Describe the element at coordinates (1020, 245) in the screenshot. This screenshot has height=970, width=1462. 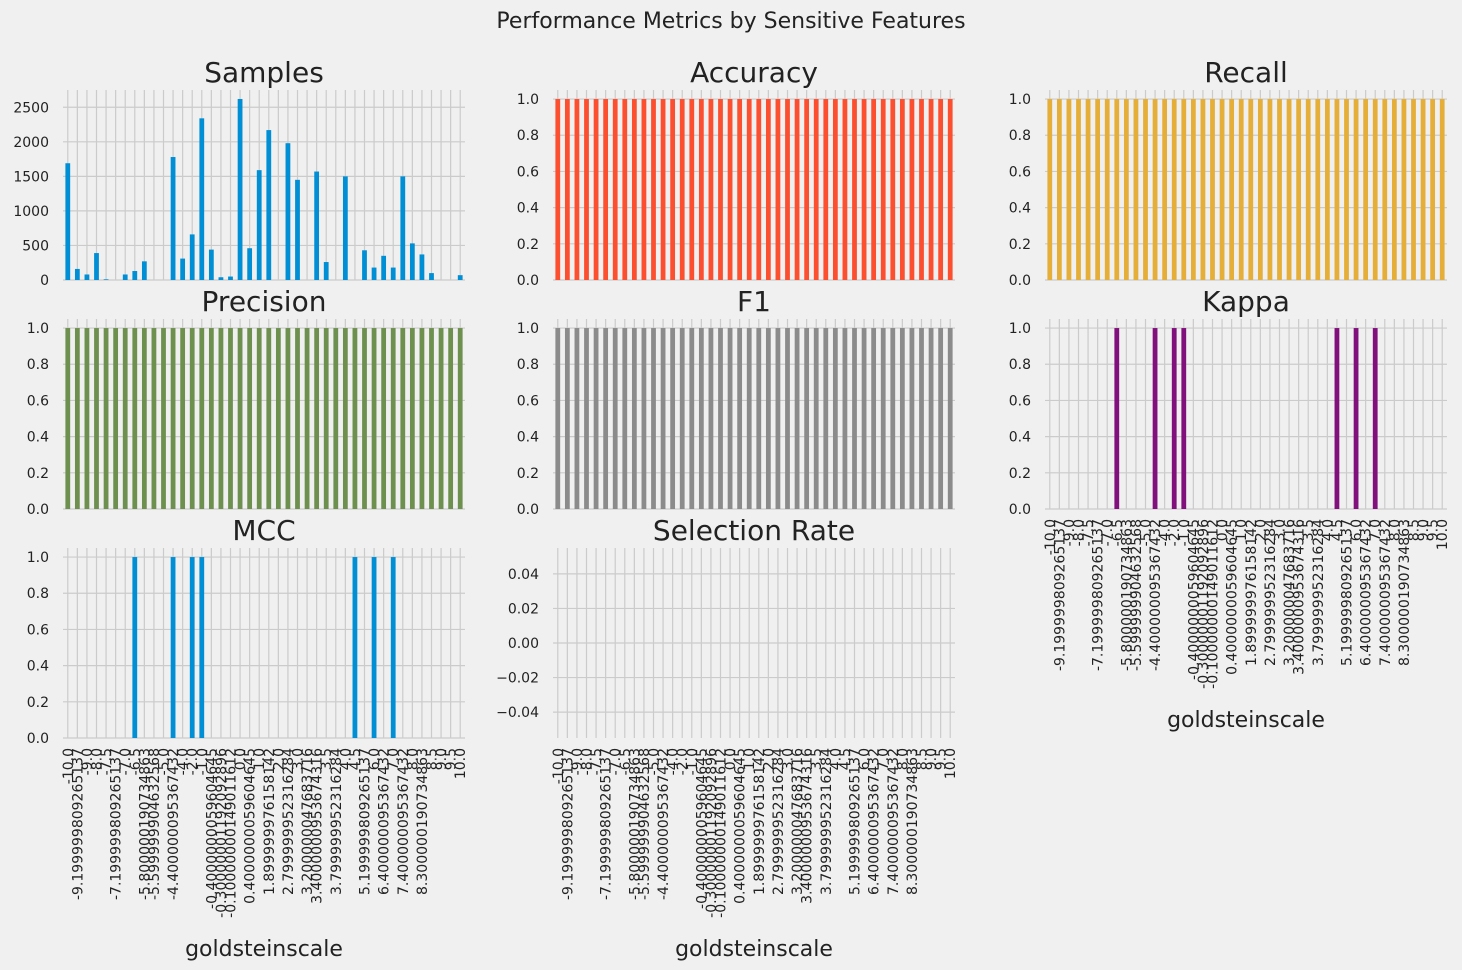
I see `y-tick-label: 0.2` at that location.